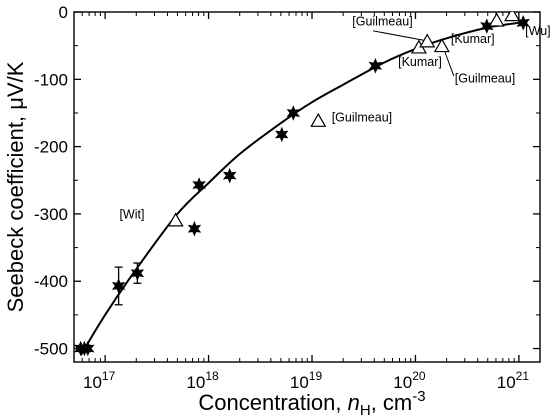 This screenshot has height=420, width=550. What do you see at coordinates (414, 53) in the screenshot?
I see `annotation-leaders` at bounding box center [414, 53].